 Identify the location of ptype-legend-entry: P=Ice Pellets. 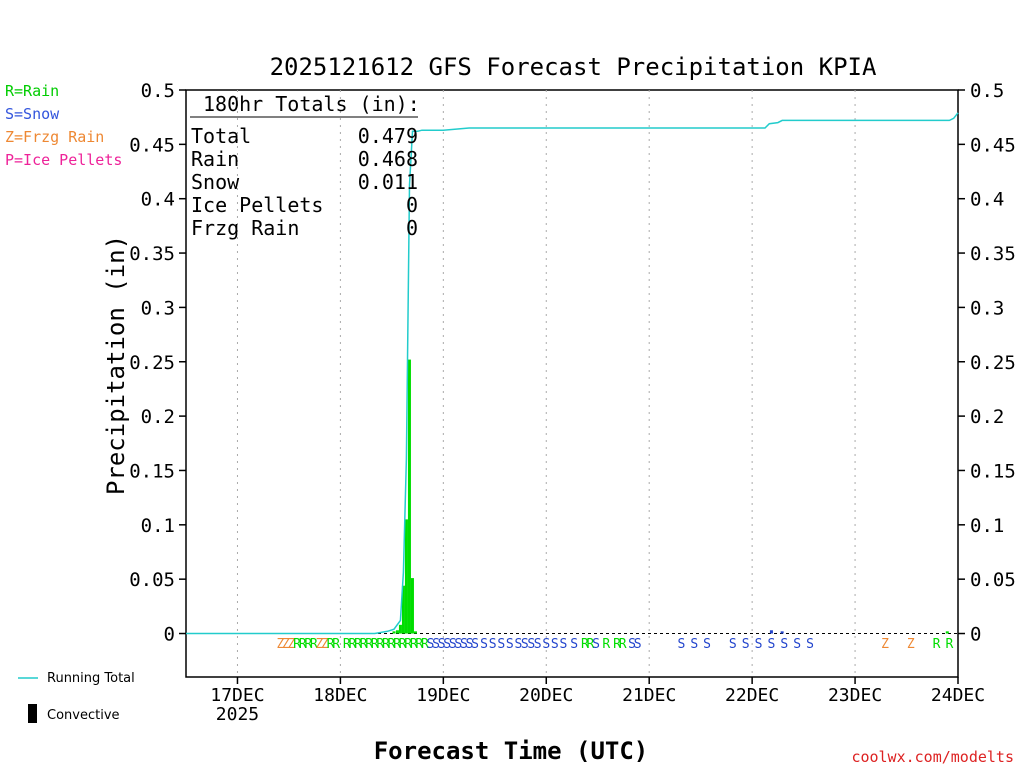
(63, 160).